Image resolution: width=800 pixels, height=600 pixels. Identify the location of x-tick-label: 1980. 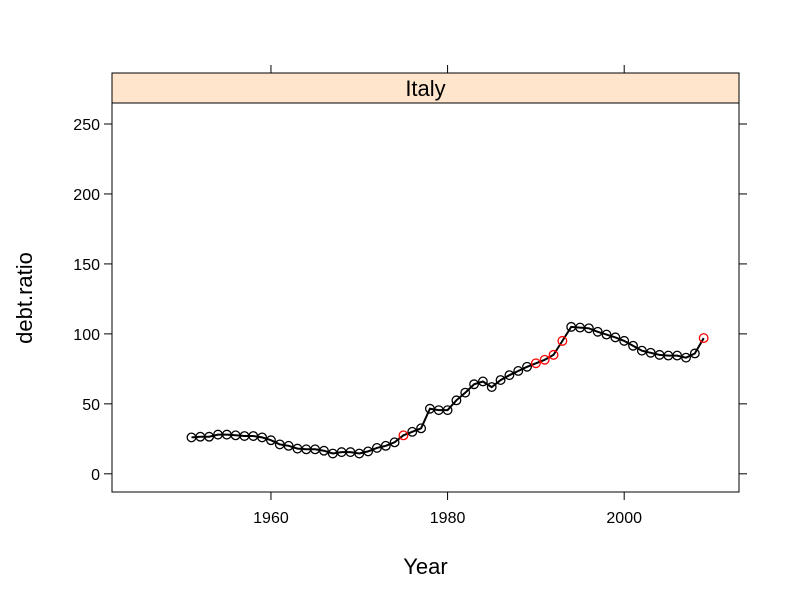
(448, 518).